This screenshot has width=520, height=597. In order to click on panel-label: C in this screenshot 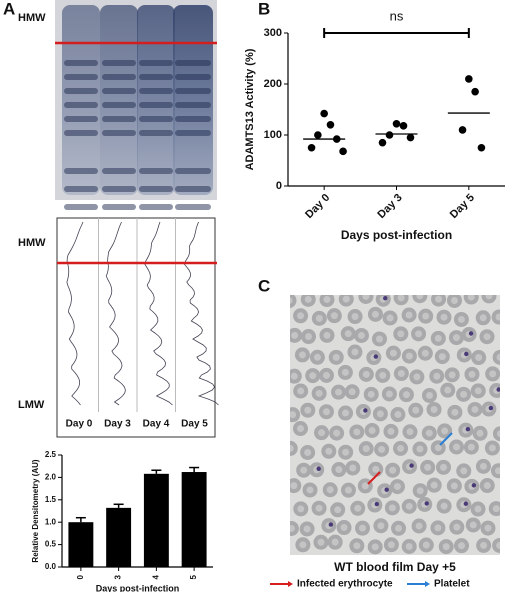, I will do `click(264, 285)`.